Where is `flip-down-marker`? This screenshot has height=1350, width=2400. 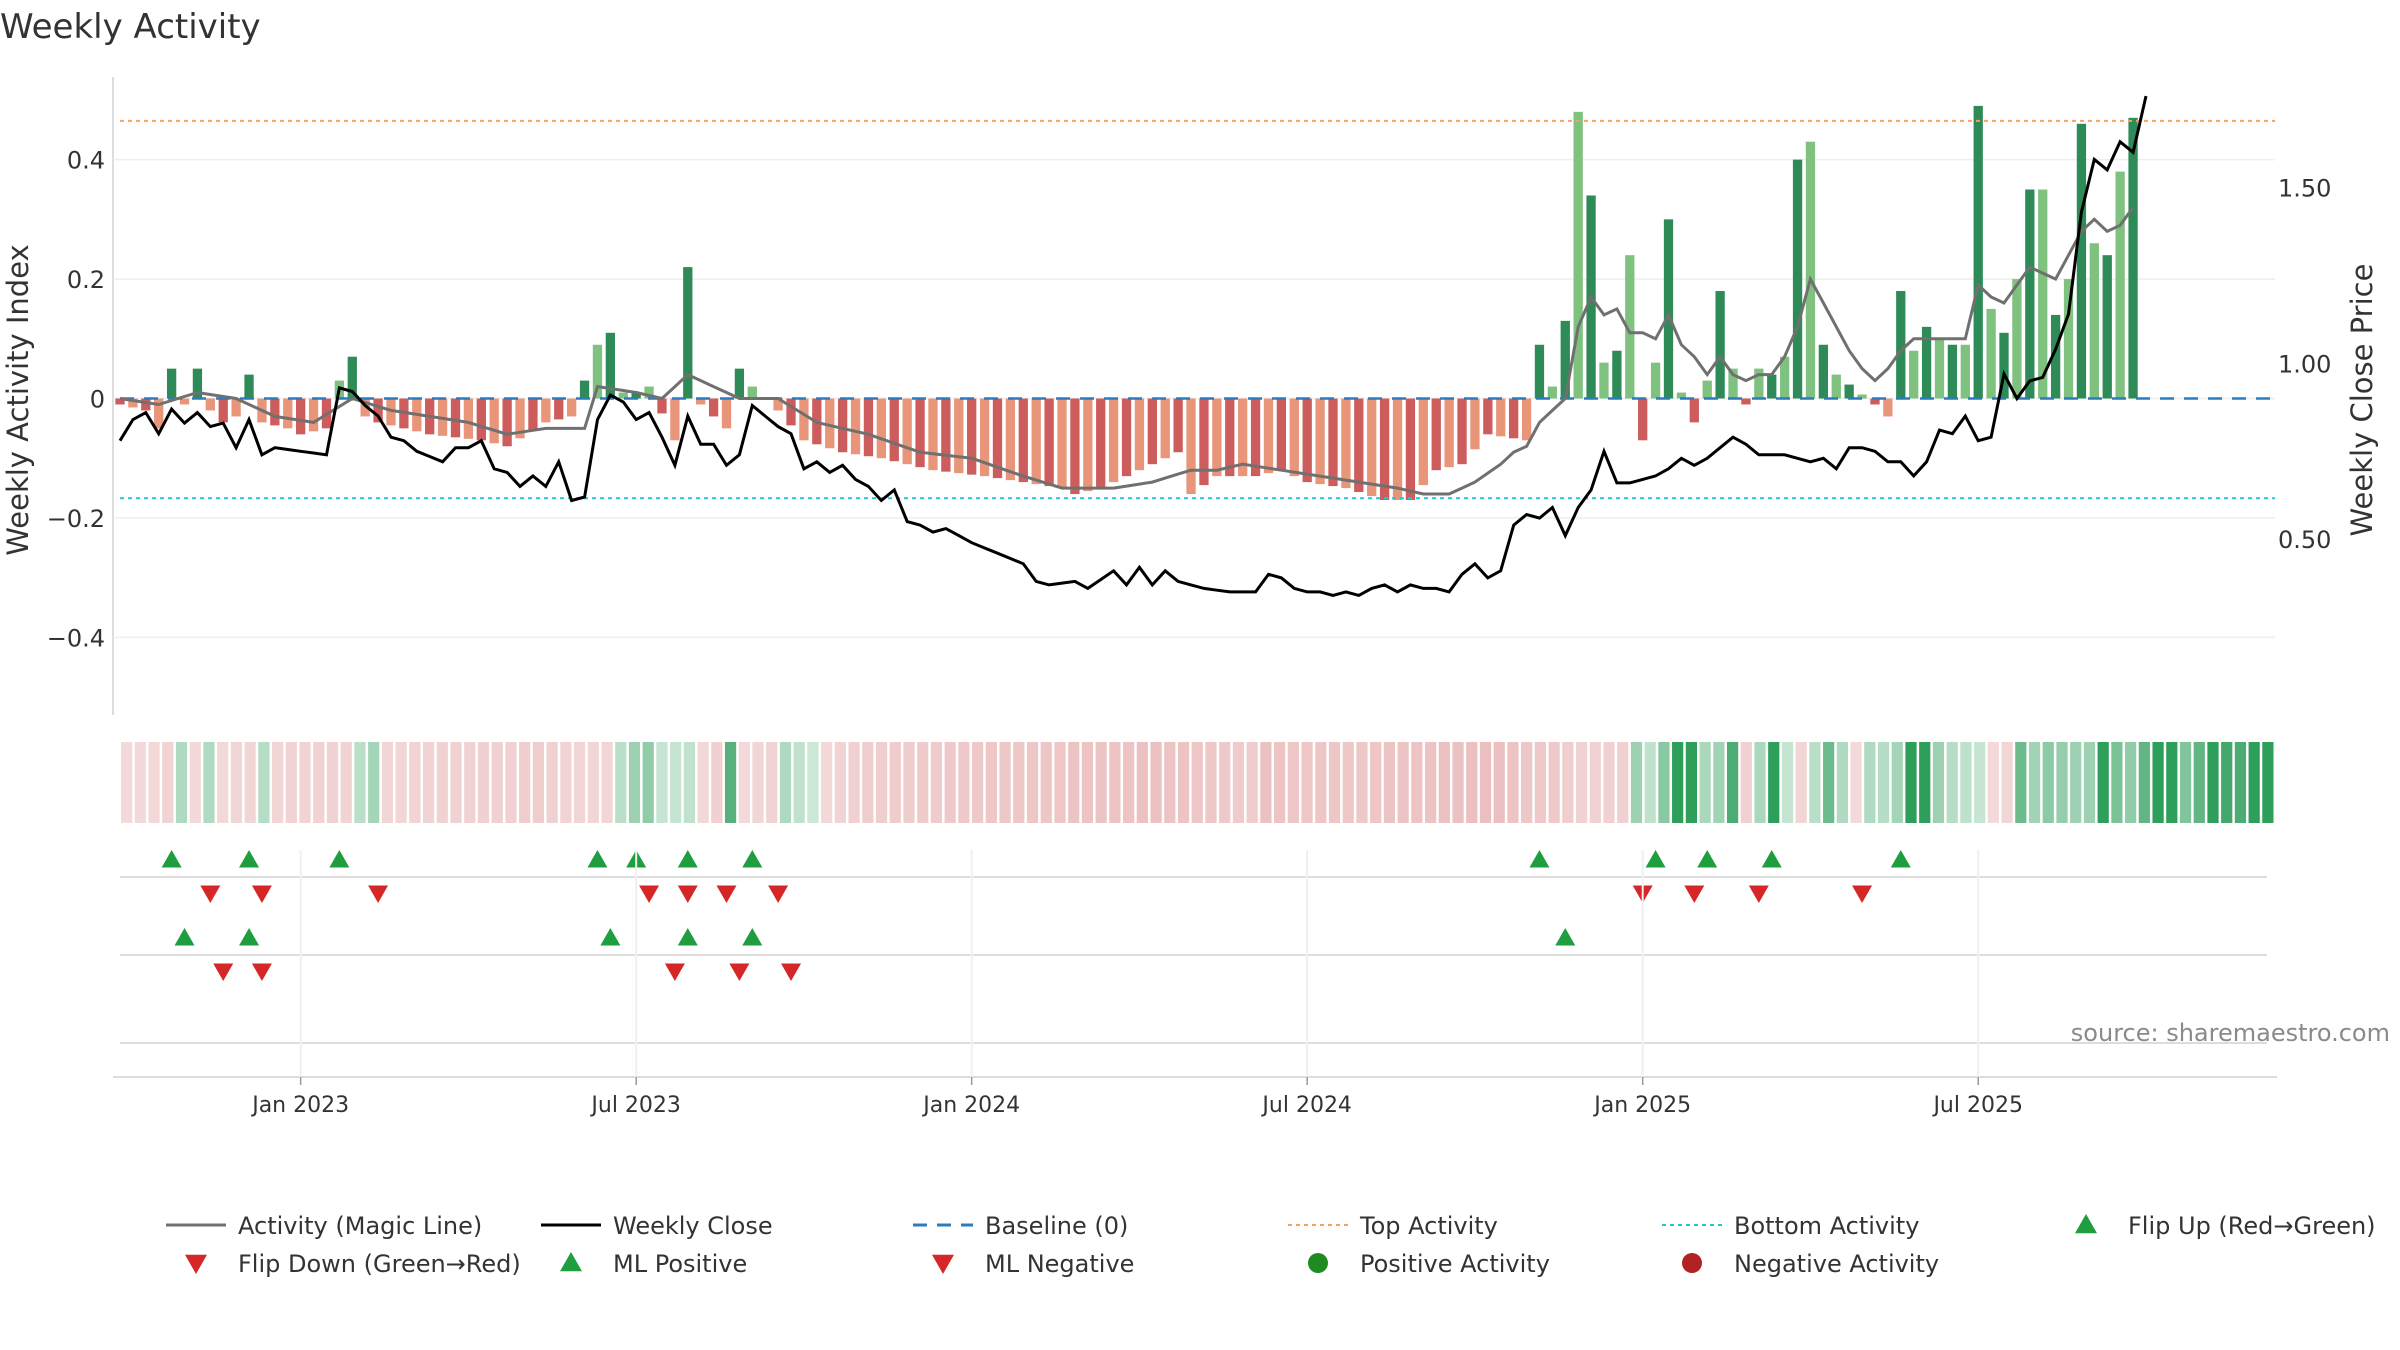
flip-down-marker is located at coordinates (726, 894).